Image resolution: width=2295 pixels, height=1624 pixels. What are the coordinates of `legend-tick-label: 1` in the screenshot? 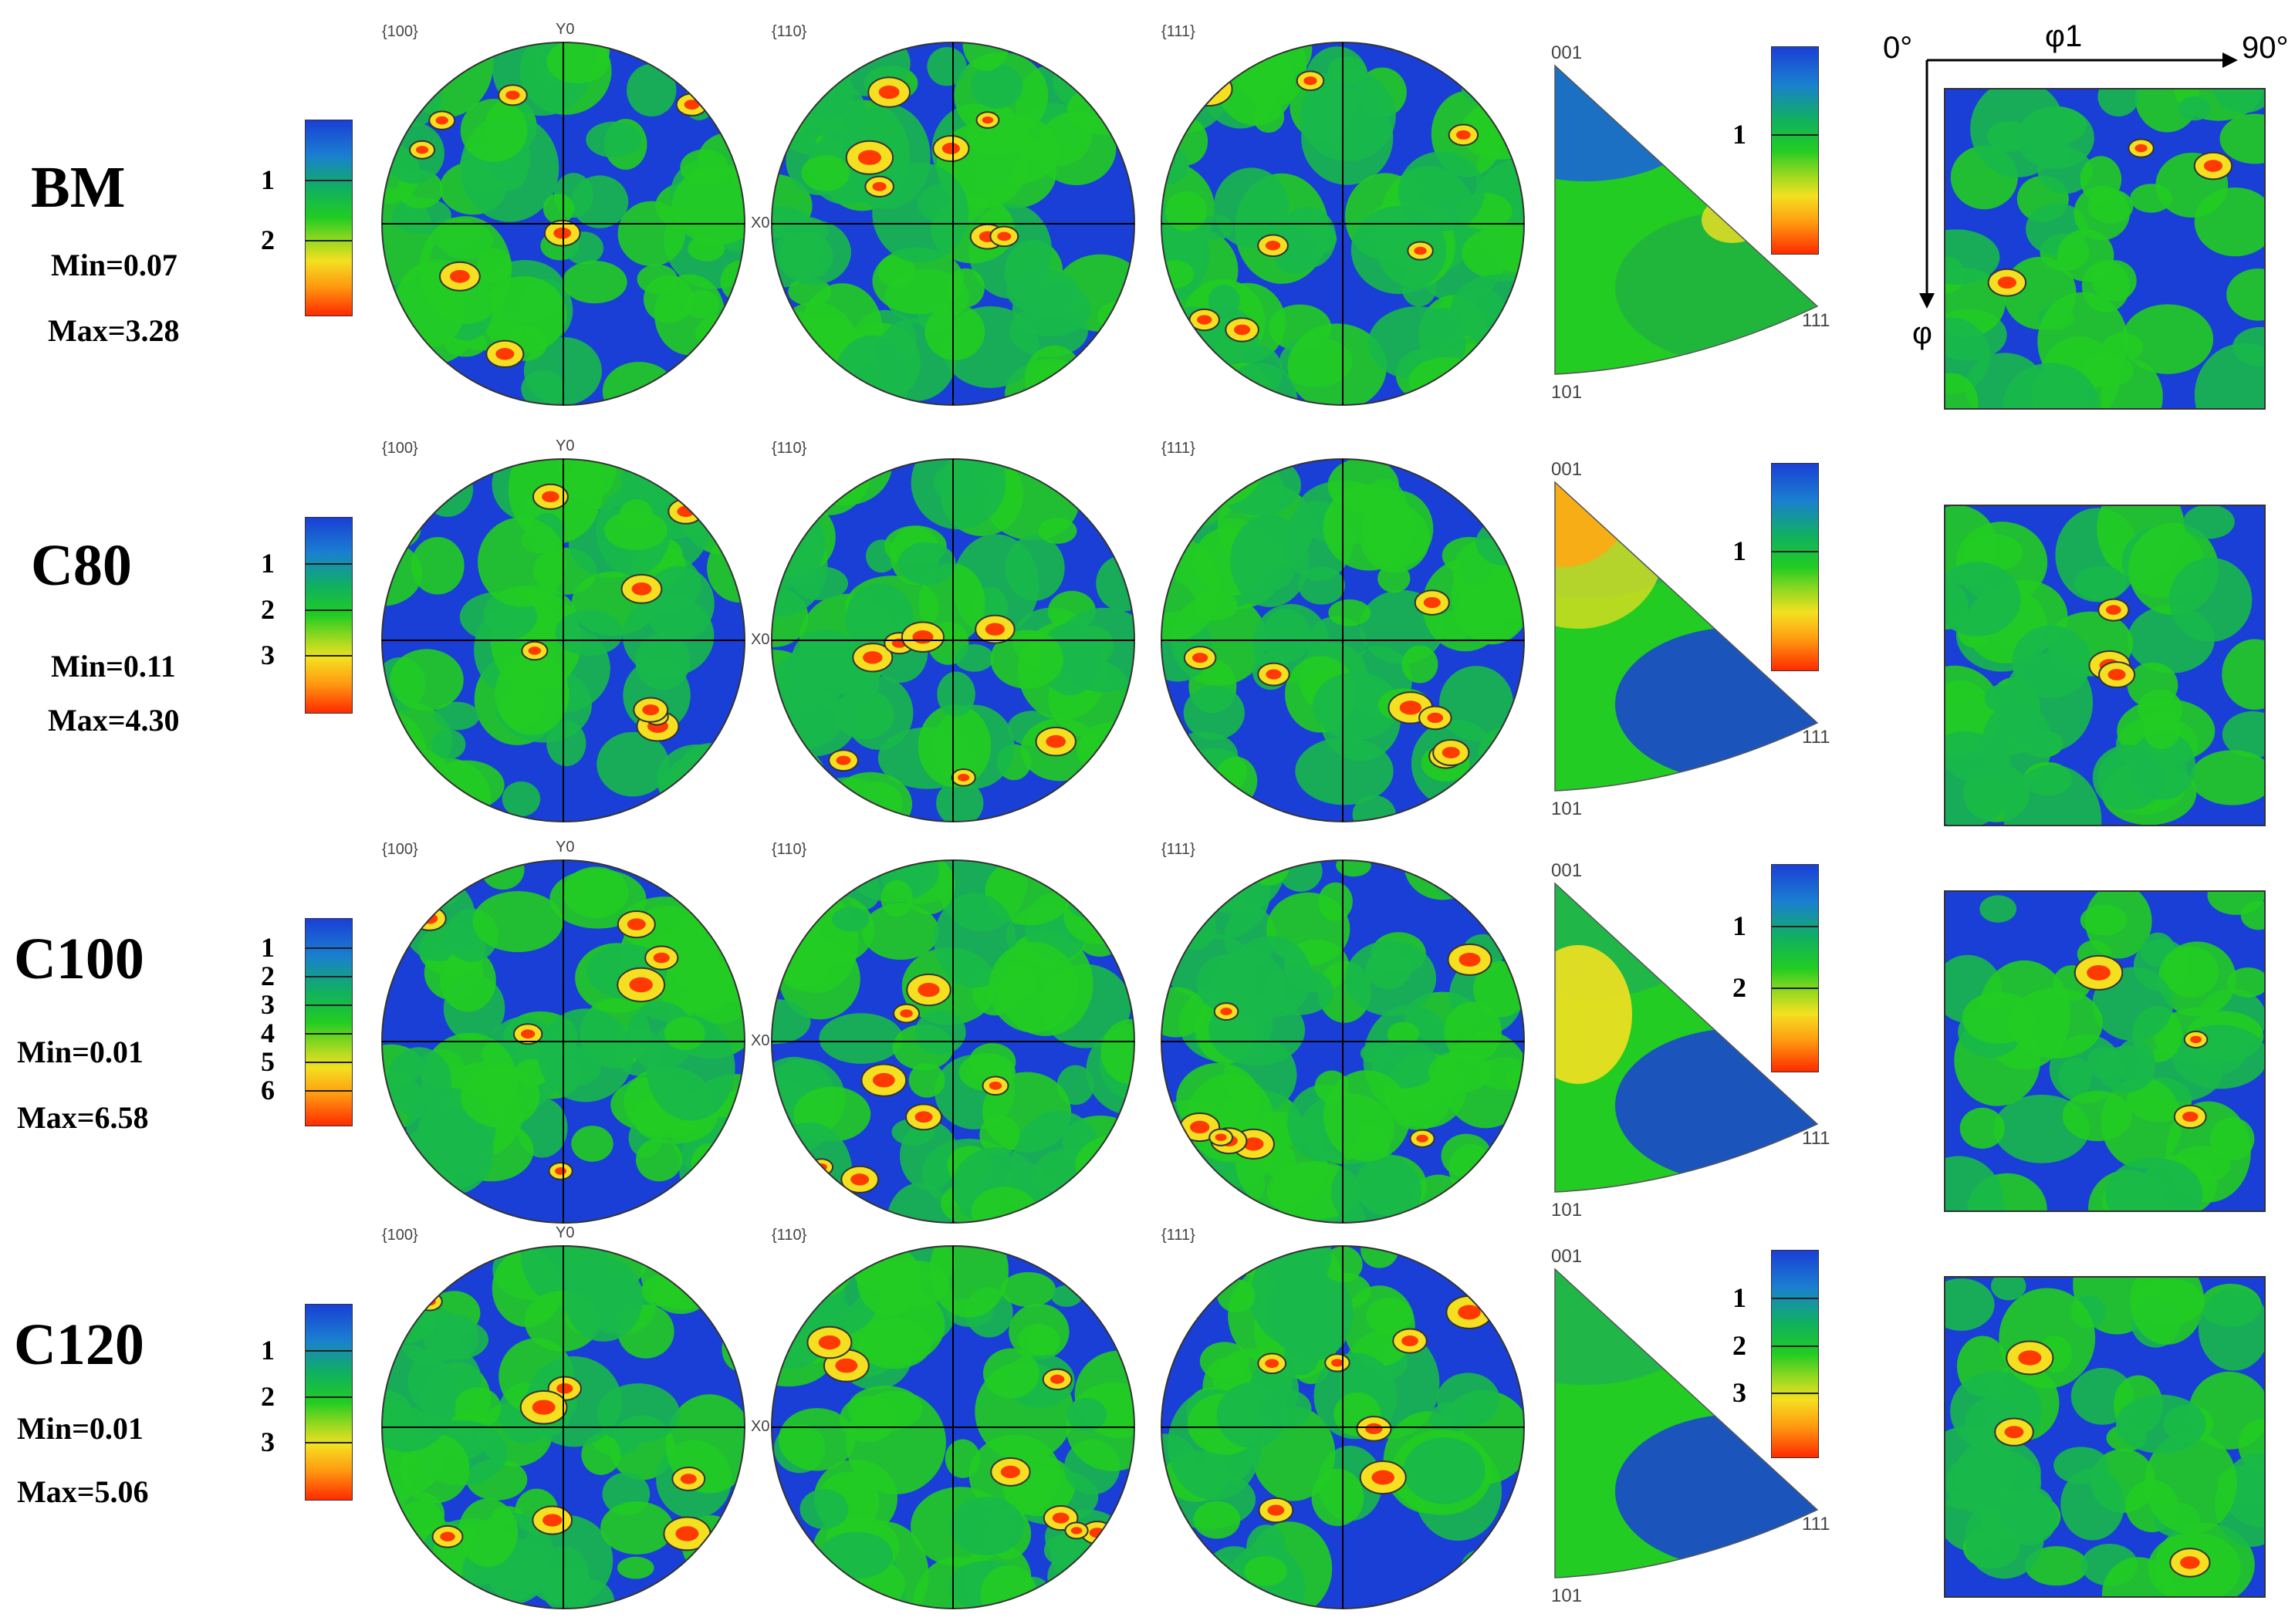 It's located at (268, 1350).